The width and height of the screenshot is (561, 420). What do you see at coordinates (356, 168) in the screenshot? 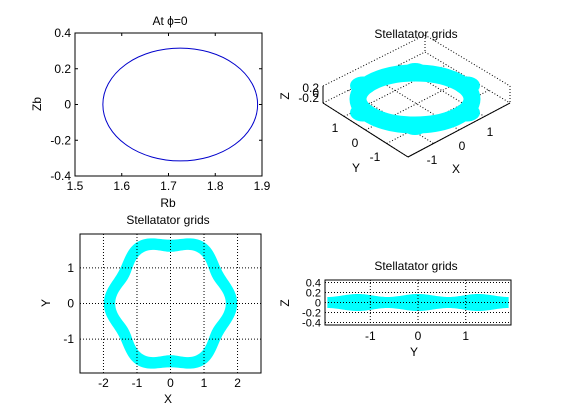
I see `grid-3d-ylabel: Y` at bounding box center [356, 168].